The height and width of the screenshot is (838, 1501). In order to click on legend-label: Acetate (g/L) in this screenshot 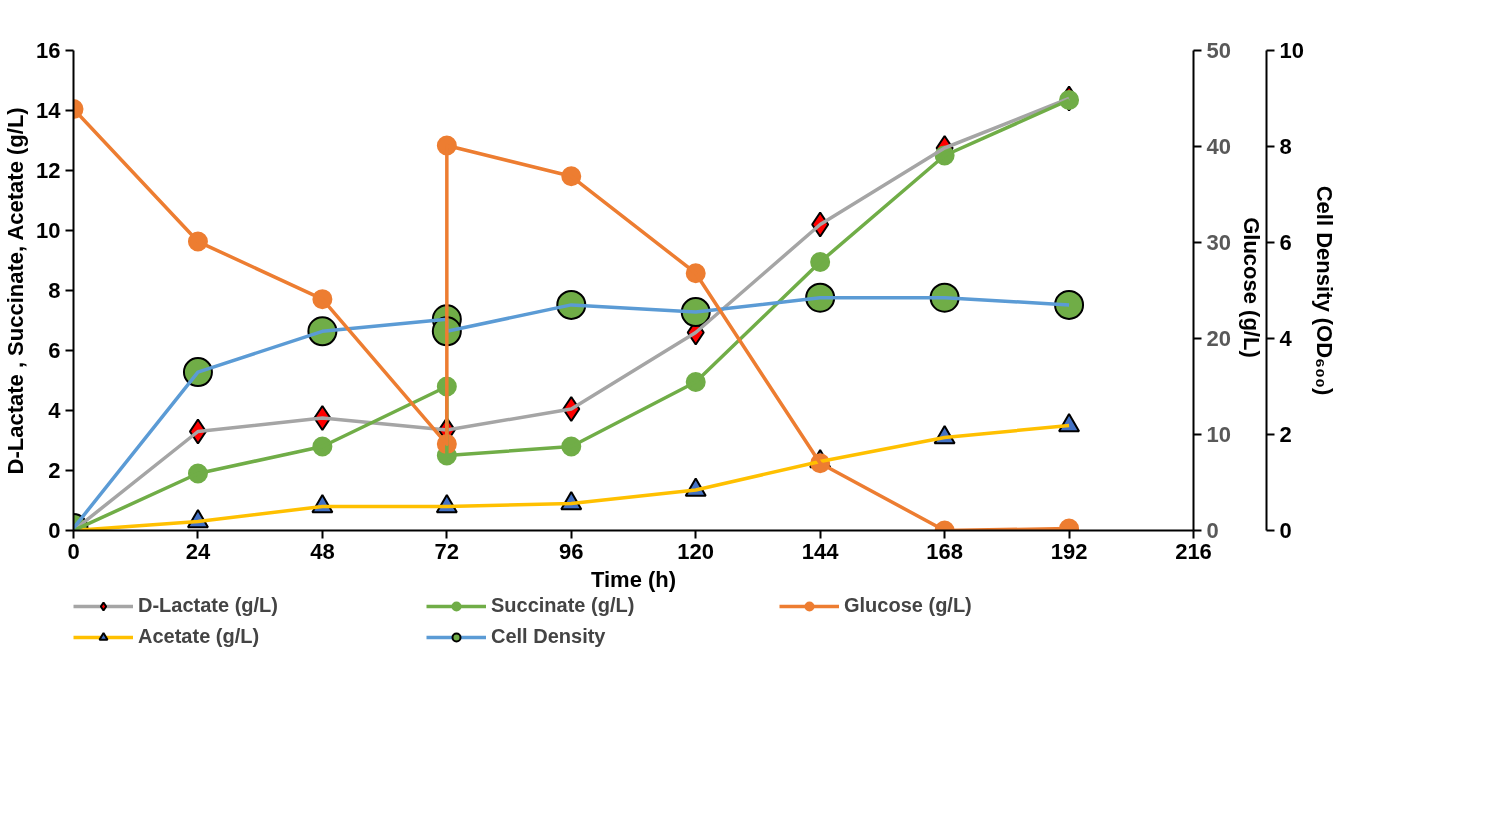, I will do `click(199, 636)`.